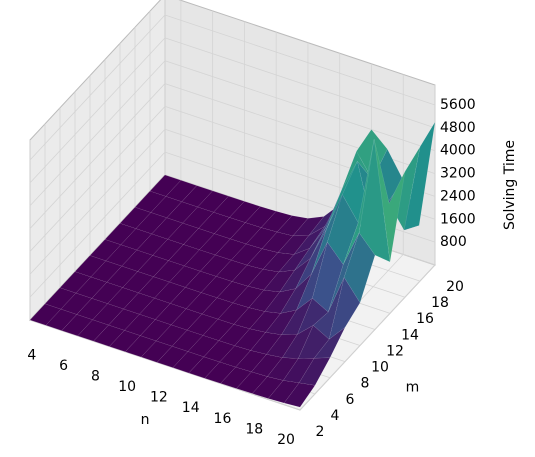  What do you see at coordinates (425, 319) in the screenshot?
I see `y-tick-label: 16` at bounding box center [425, 319].